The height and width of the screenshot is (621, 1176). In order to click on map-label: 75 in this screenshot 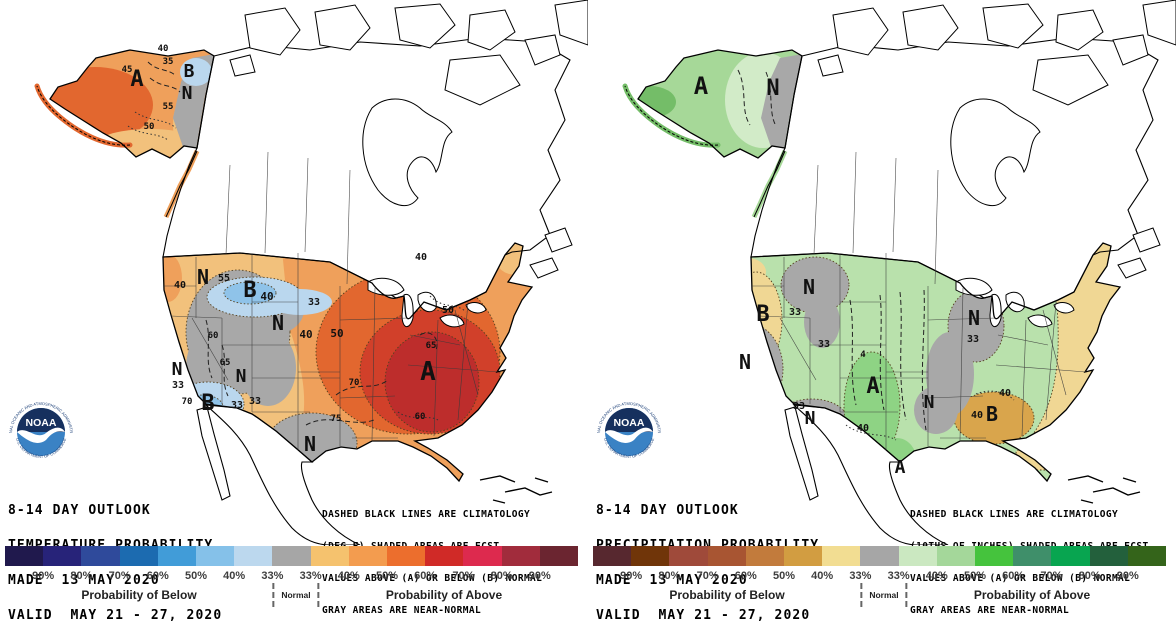, I will do `click(336, 419)`.